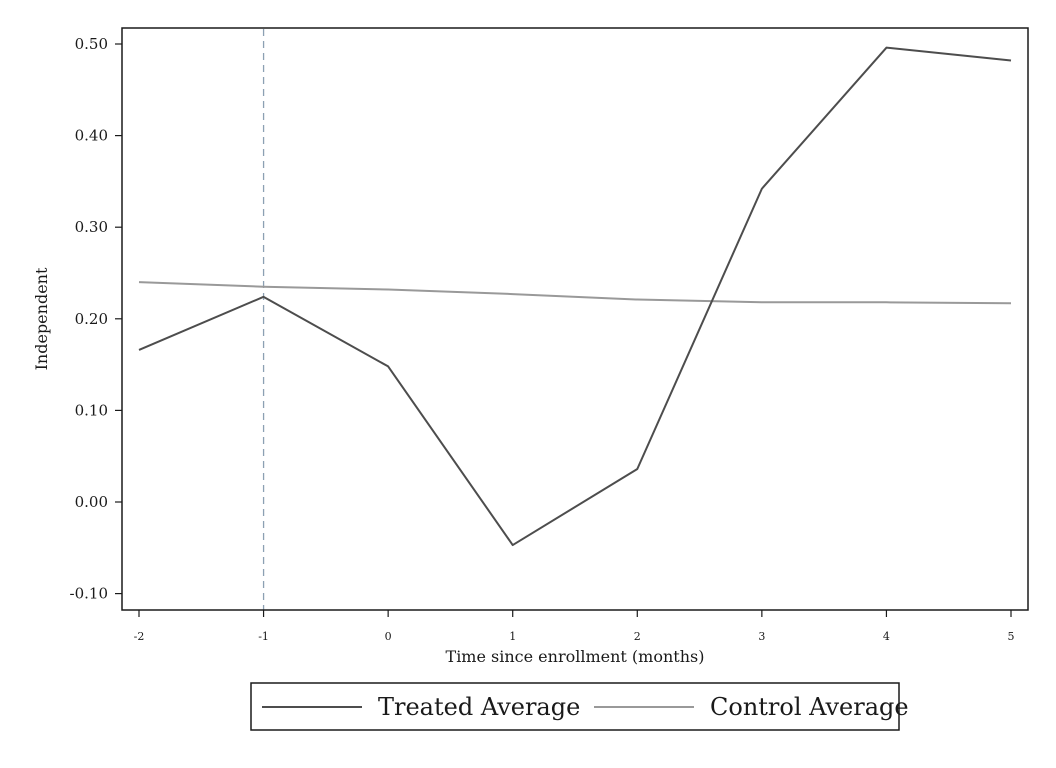 This screenshot has height=768, width=1056. Describe the element at coordinates (575, 293) in the screenshot. I see `series-line-control` at that location.